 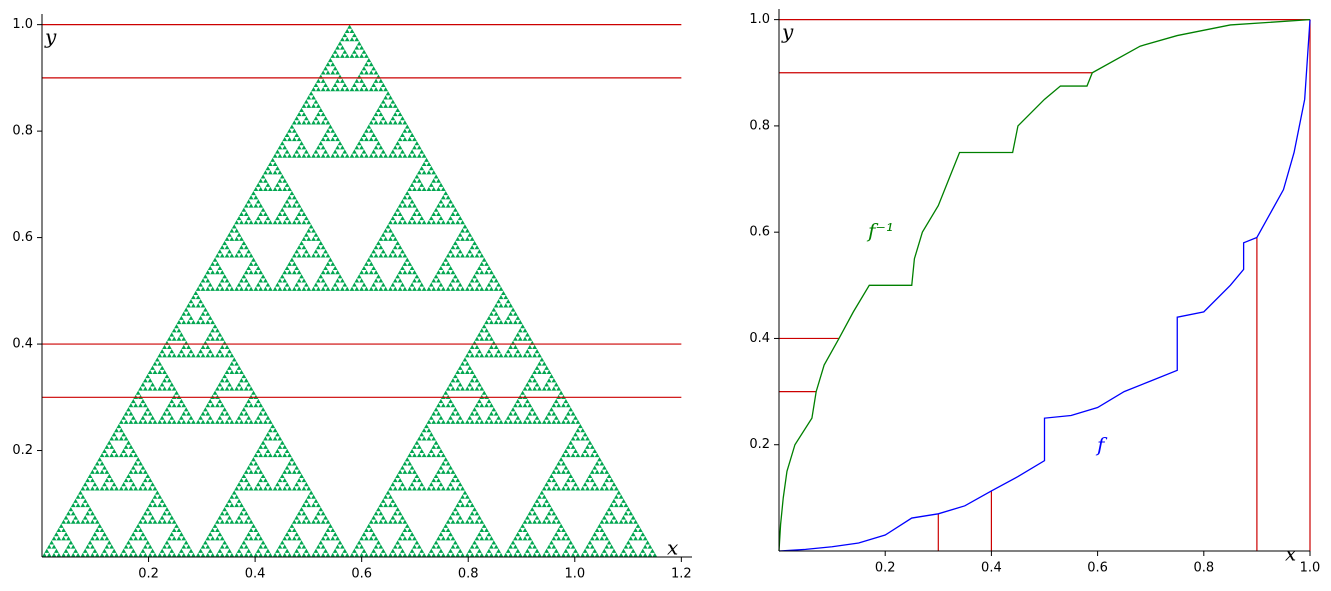 What do you see at coordinates (22, 344) in the screenshot?
I see `y-tick-label: 0.4` at bounding box center [22, 344].